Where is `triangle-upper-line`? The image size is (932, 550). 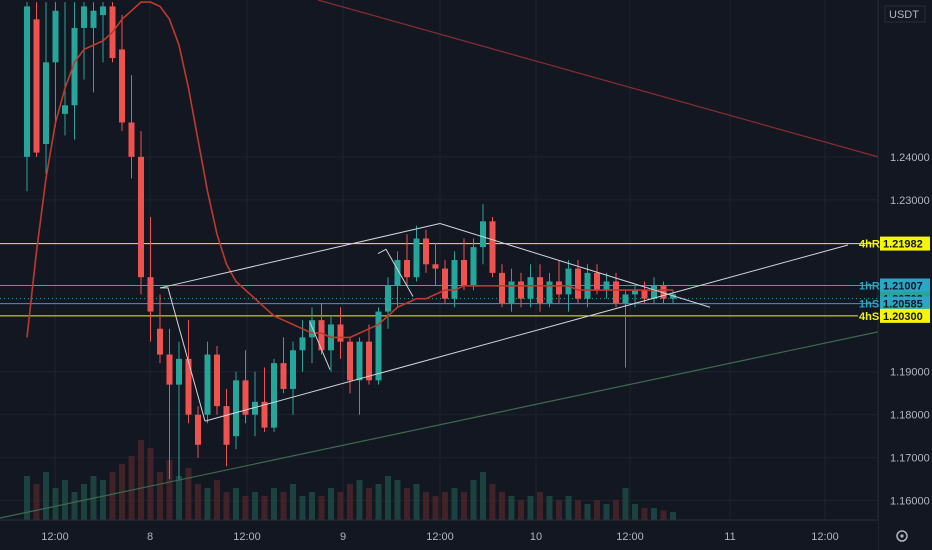
triangle-upper-line is located at coordinates (575, 265).